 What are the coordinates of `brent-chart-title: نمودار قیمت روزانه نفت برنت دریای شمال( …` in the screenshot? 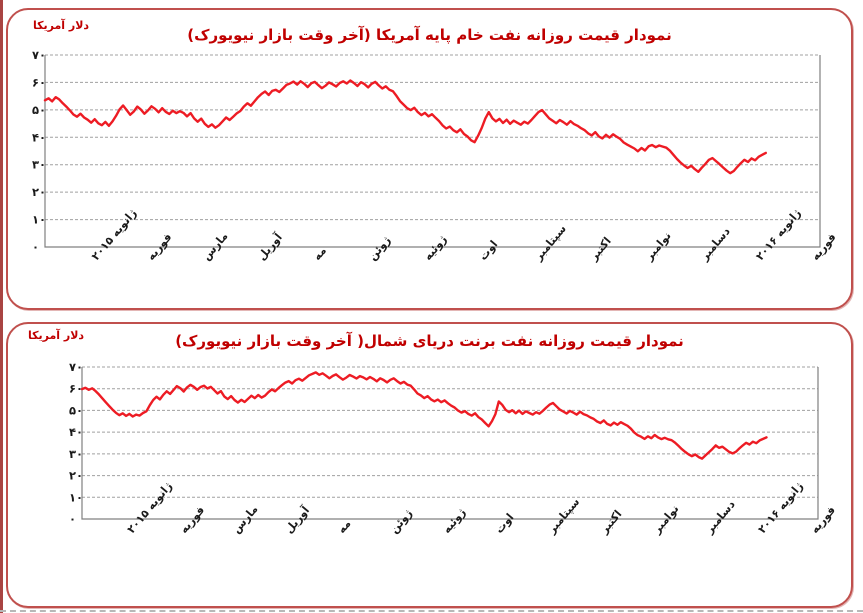 It's located at (429, 341).